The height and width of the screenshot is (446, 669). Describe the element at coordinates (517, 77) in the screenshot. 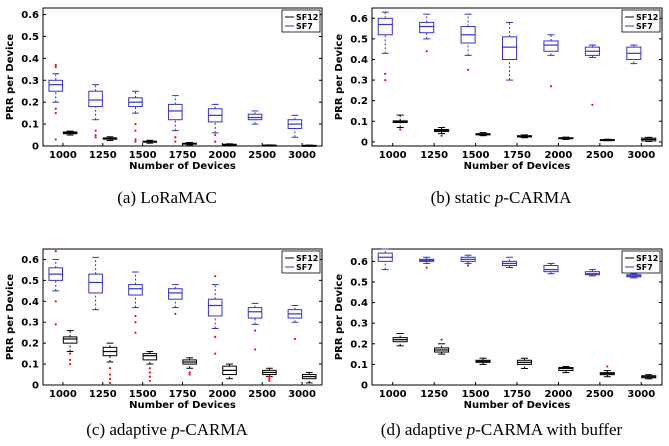

I see `plot-frame` at that location.